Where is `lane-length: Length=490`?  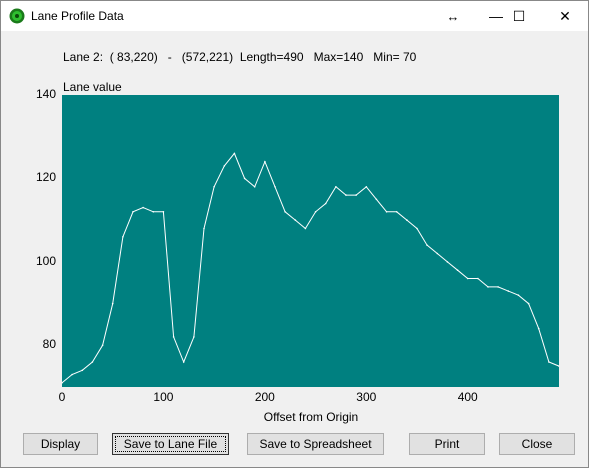
lane-length: Length=490 is located at coordinates (271, 57).